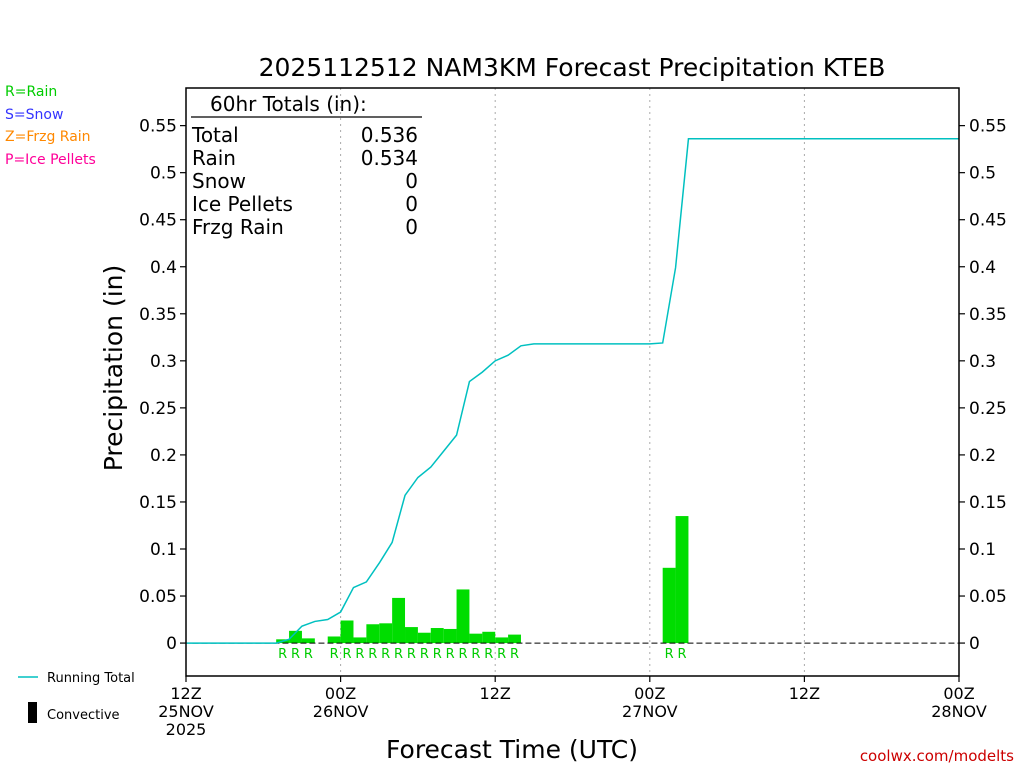 The image size is (1024, 768). I want to click on totals-label-snow: Snow, so click(219, 181).